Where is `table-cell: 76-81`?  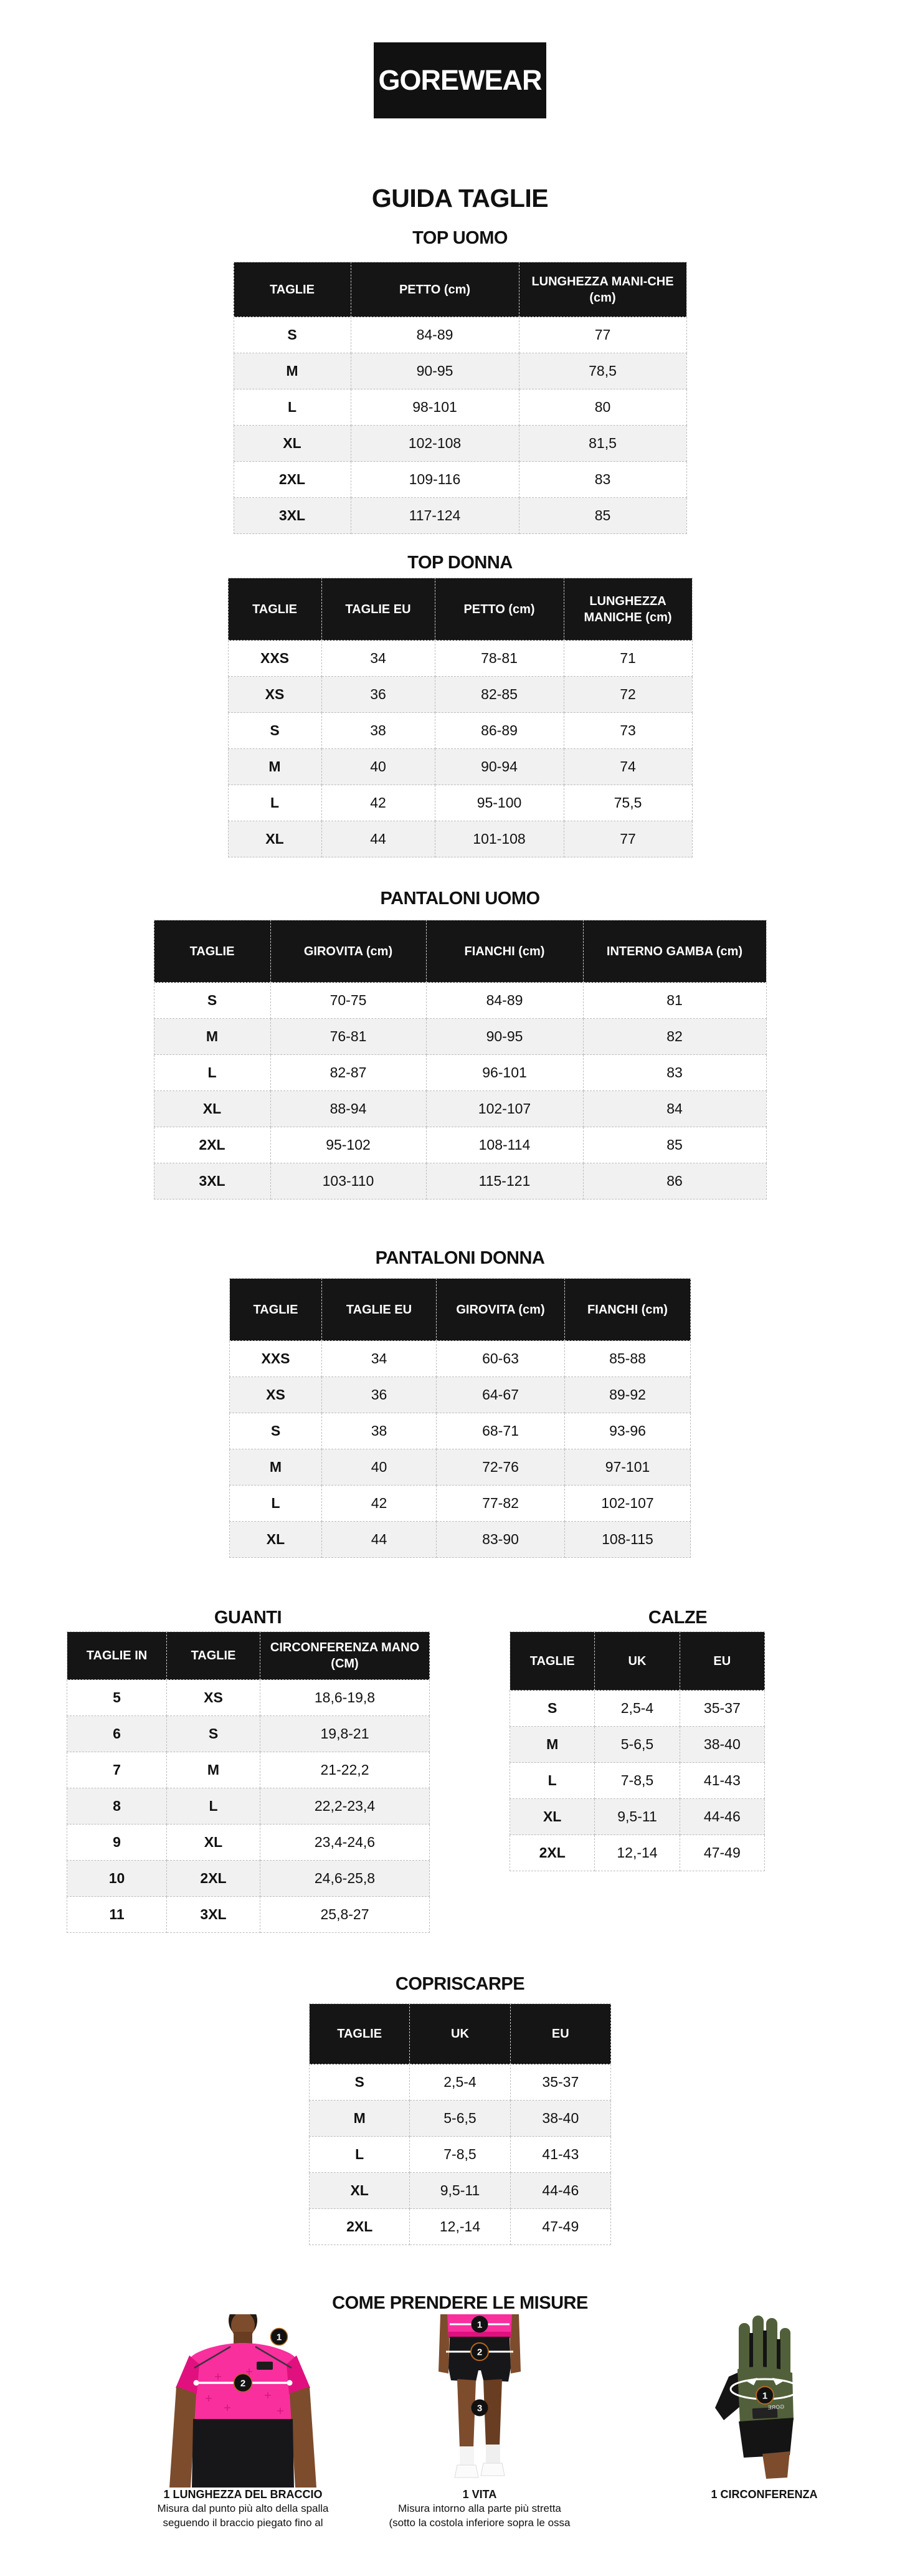
table-cell: 76-81 is located at coordinates (348, 1036).